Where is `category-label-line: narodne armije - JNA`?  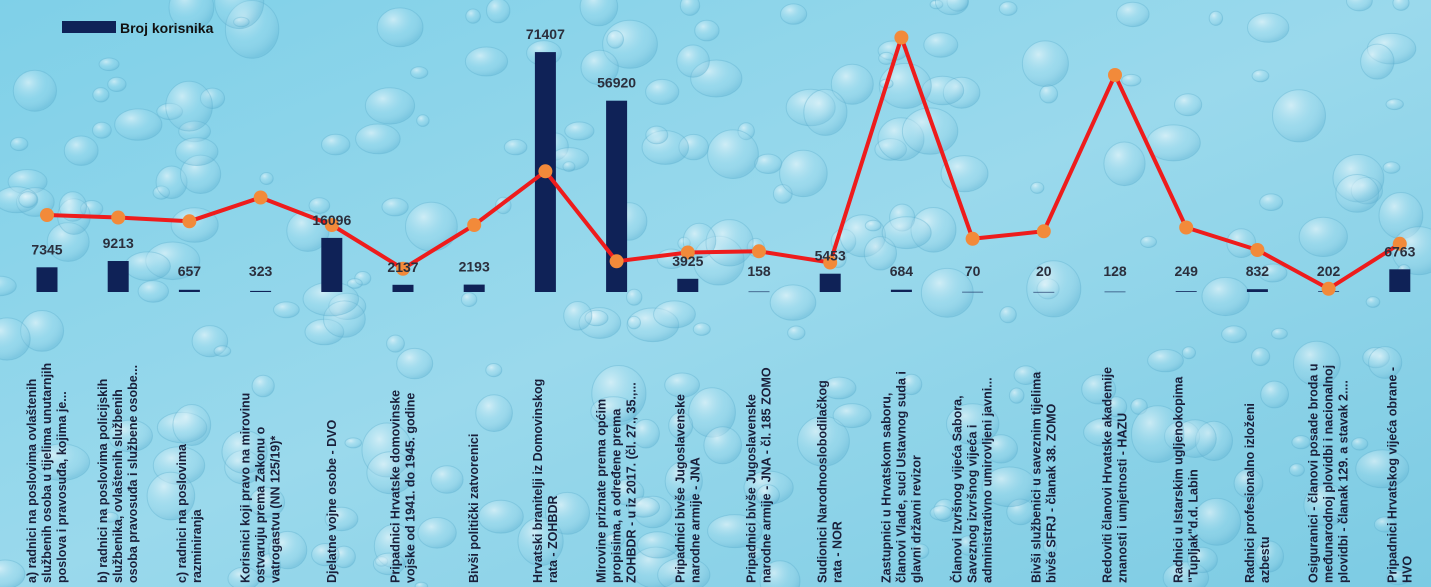
category-label-line: narodne armije - JNA is located at coordinates (695, 520).